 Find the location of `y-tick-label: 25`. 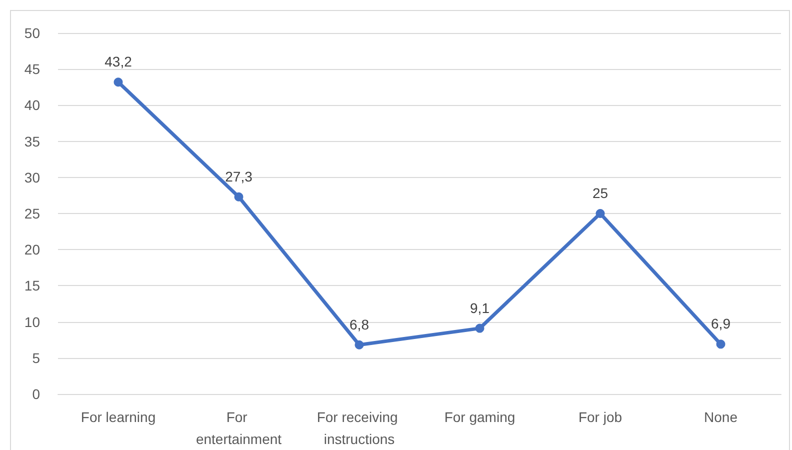

y-tick-label: 25 is located at coordinates (32, 214).